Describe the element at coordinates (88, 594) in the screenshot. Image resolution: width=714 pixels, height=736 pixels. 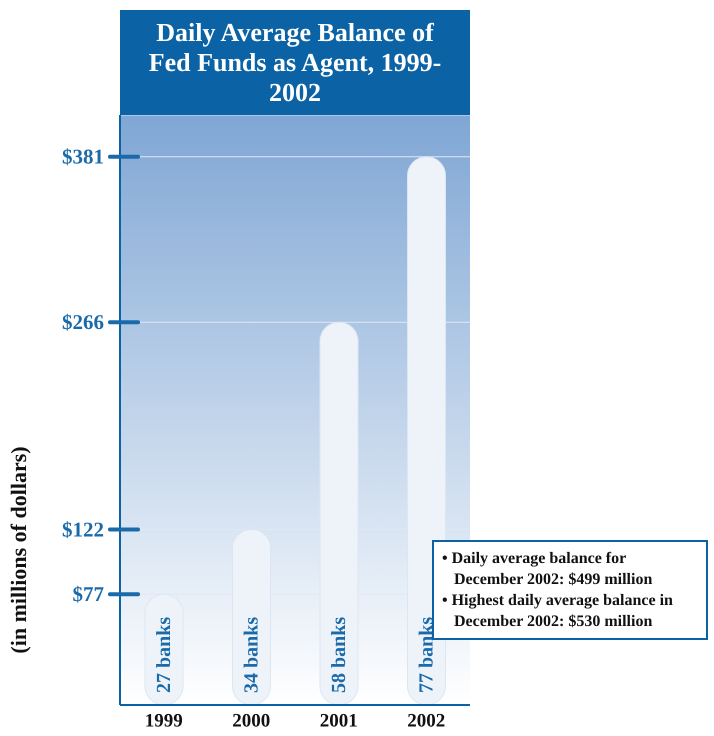
I see `y-tick-label: $77` at that location.